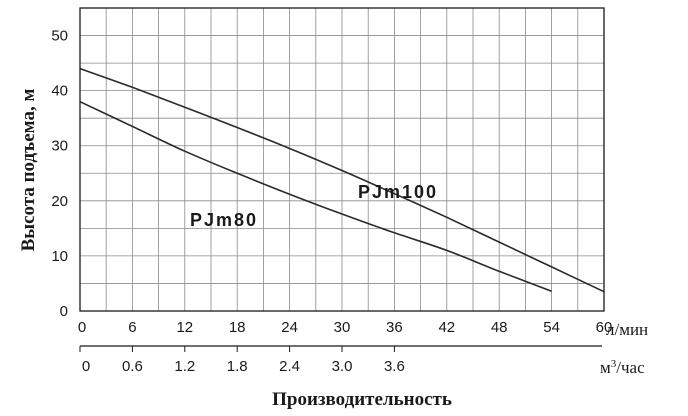  What do you see at coordinates (342, 366) in the screenshot?
I see `secondary-x-tick-label: 3.0` at bounding box center [342, 366].